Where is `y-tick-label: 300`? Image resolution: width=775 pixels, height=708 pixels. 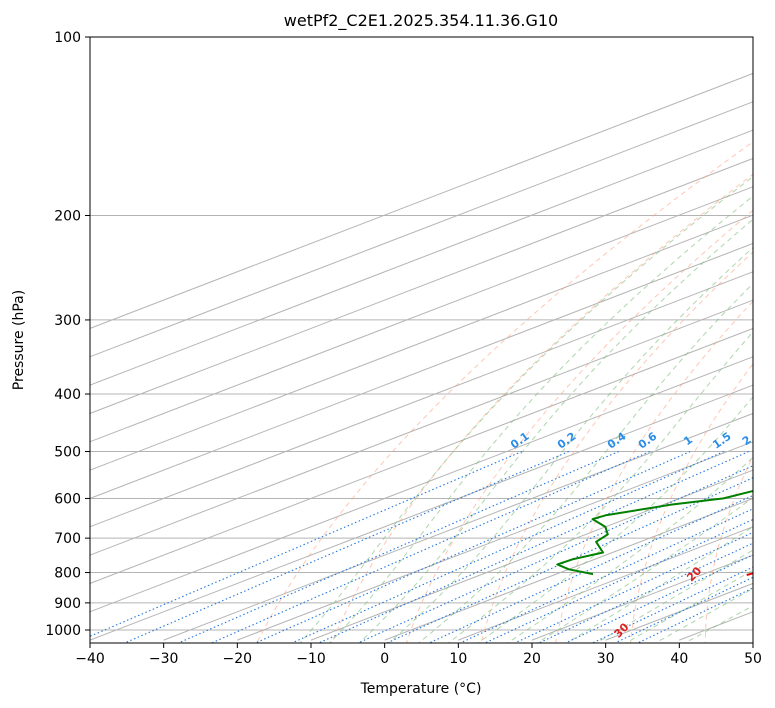
y-tick-label: 300 is located at coordinates (67, 321).